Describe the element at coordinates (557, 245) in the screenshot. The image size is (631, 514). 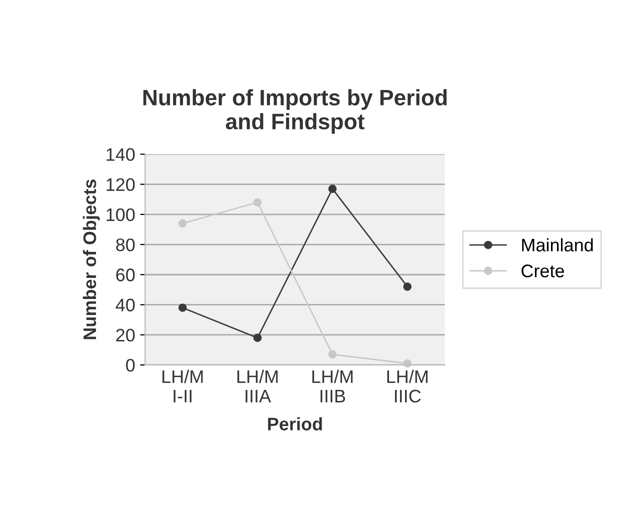
I see `legend-label: Mainland` at that location.